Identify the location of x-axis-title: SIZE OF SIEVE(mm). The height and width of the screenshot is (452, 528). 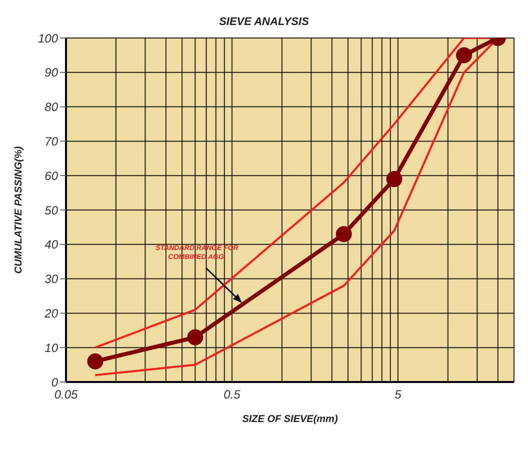
(290, 419).